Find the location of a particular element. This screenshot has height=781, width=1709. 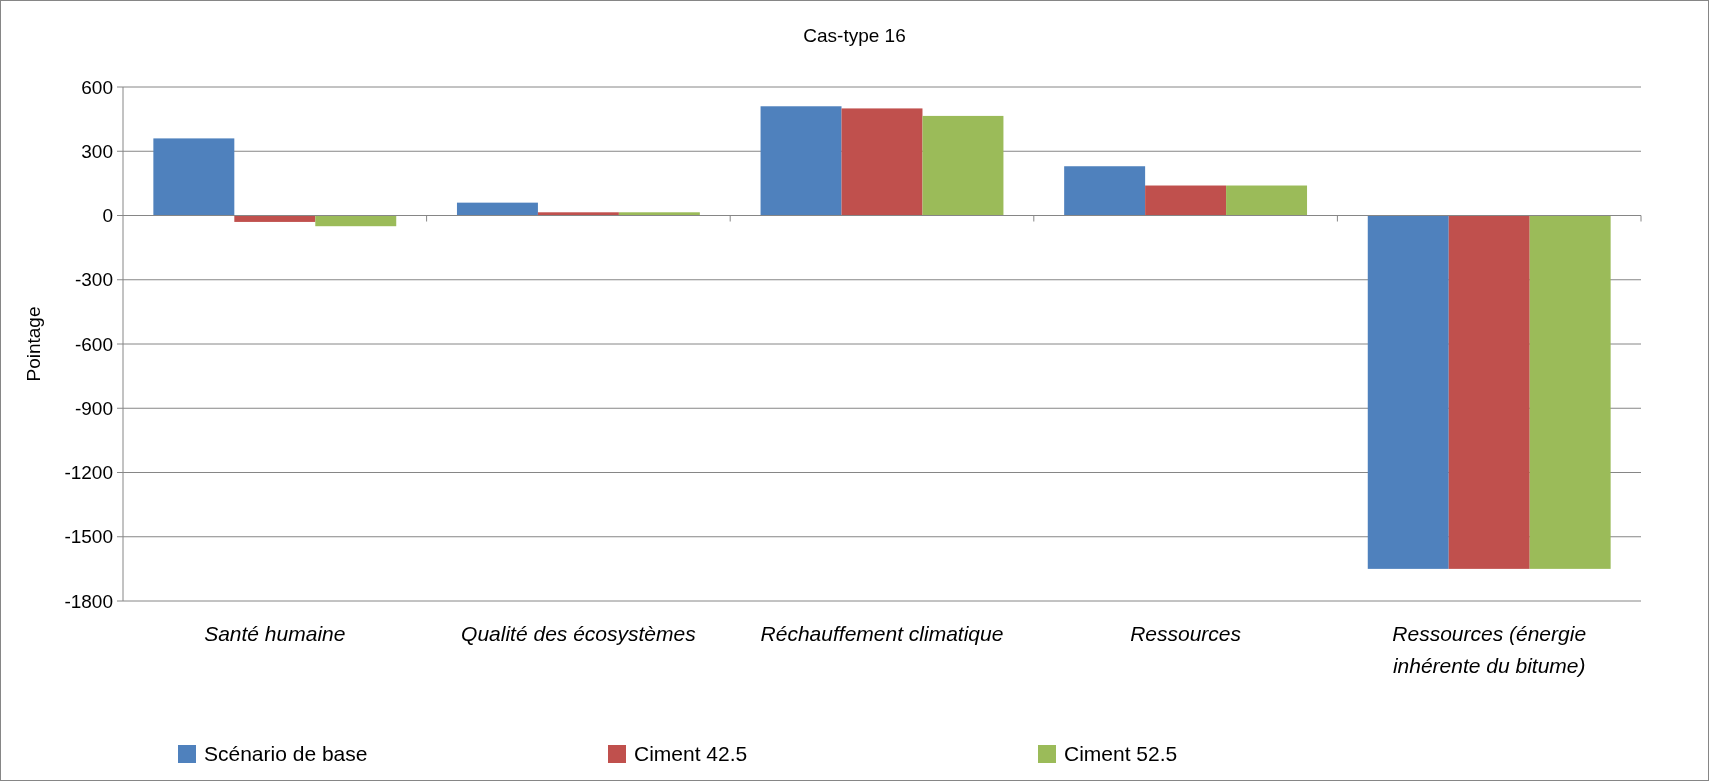

y-tick-label: -900 is located at coordinates (93, 408).